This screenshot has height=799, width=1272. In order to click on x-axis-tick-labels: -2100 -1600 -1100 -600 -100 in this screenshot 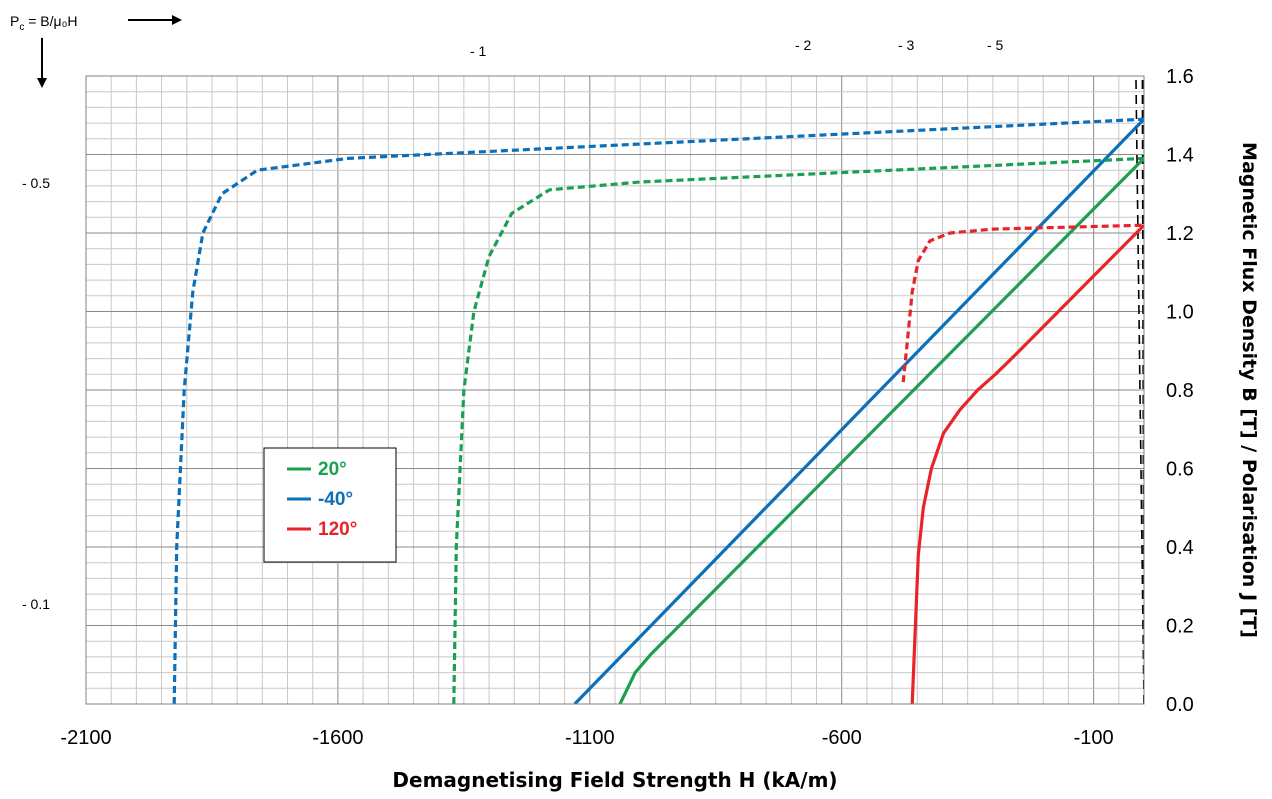, I will do `click(586, 738)`.